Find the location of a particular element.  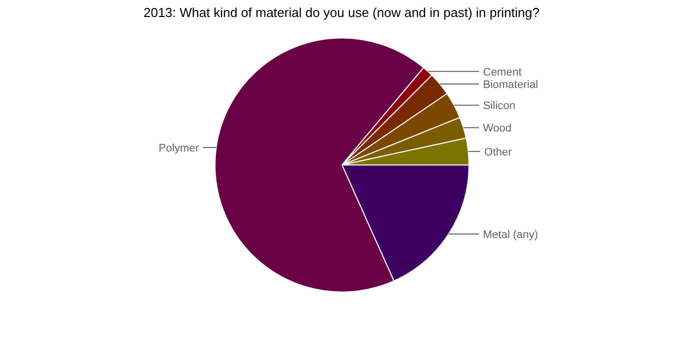

slice-label: Polymer is located at coordinates (179, 148).